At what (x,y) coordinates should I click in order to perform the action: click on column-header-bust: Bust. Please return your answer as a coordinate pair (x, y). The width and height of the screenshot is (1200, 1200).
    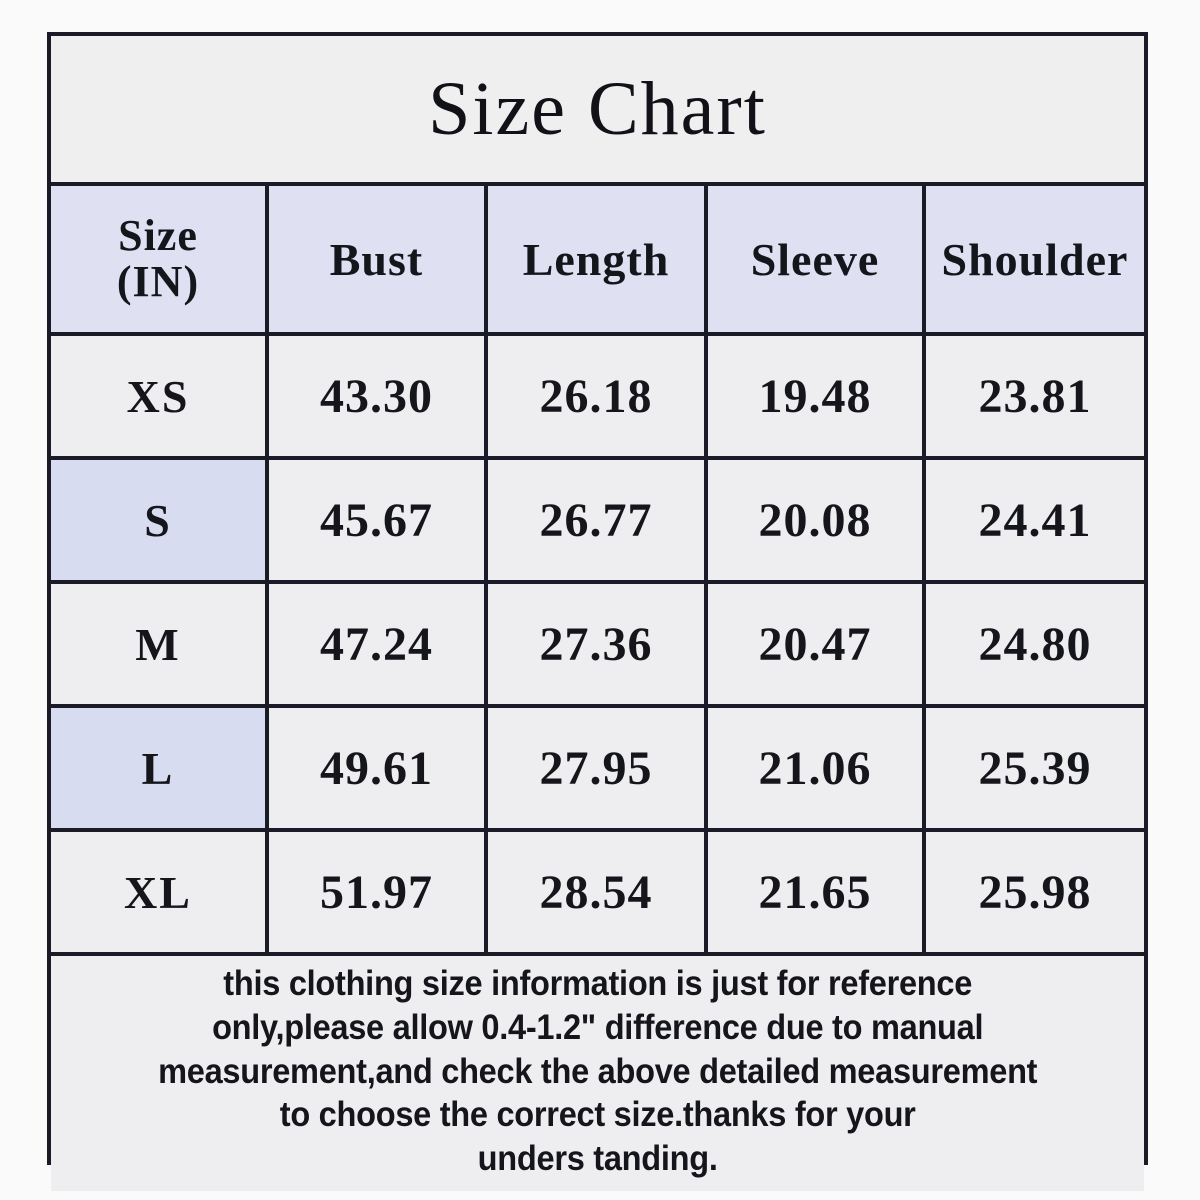
    Looking at the image, I should click on (377, 261).